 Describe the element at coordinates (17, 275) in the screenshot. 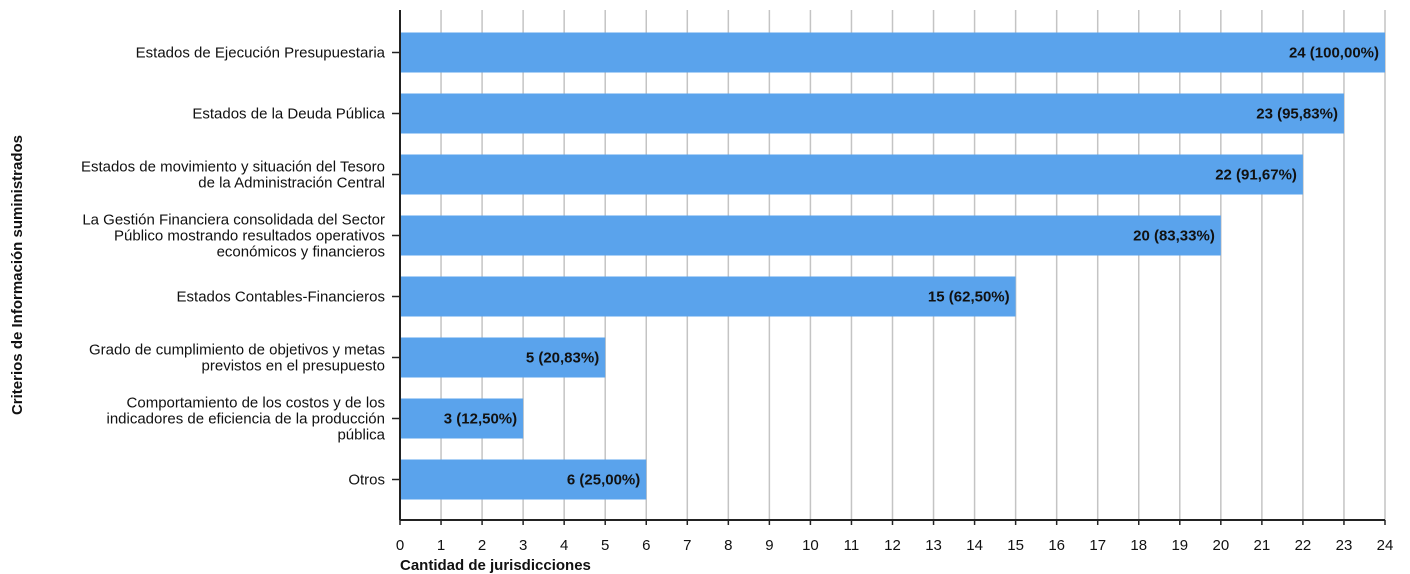

I see `y-axis-title: Criterios de Información suministrados` at that location.